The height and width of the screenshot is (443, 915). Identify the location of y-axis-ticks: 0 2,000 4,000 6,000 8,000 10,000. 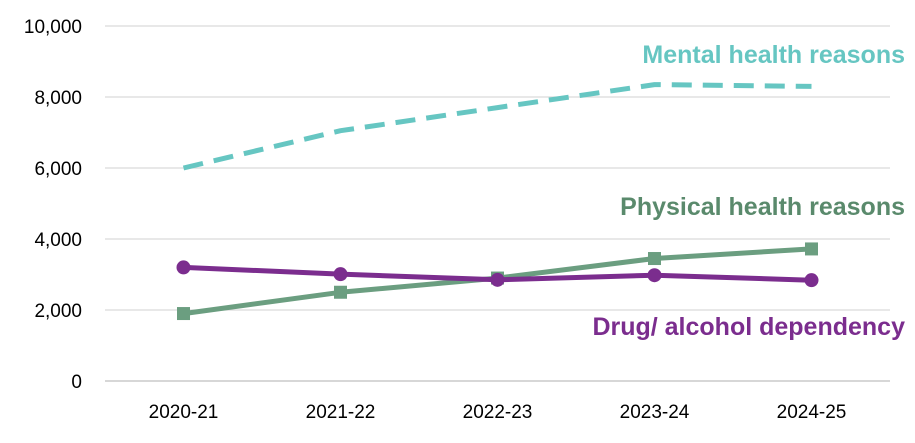
(53, 205).